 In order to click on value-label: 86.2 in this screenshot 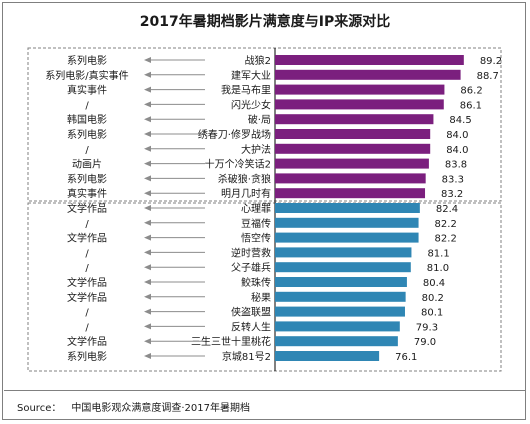, I will do `click(471, 91)`.